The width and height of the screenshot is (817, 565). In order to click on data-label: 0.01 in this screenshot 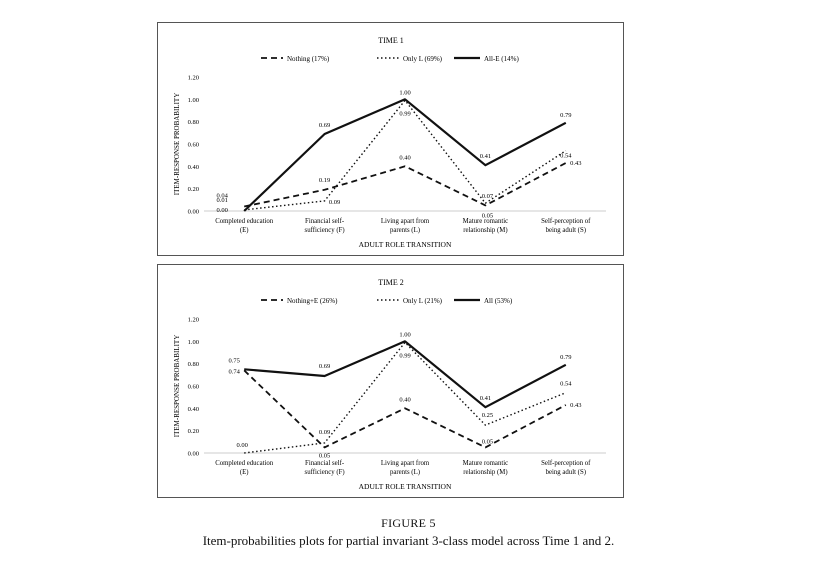, I will do `click(222, 200)`.